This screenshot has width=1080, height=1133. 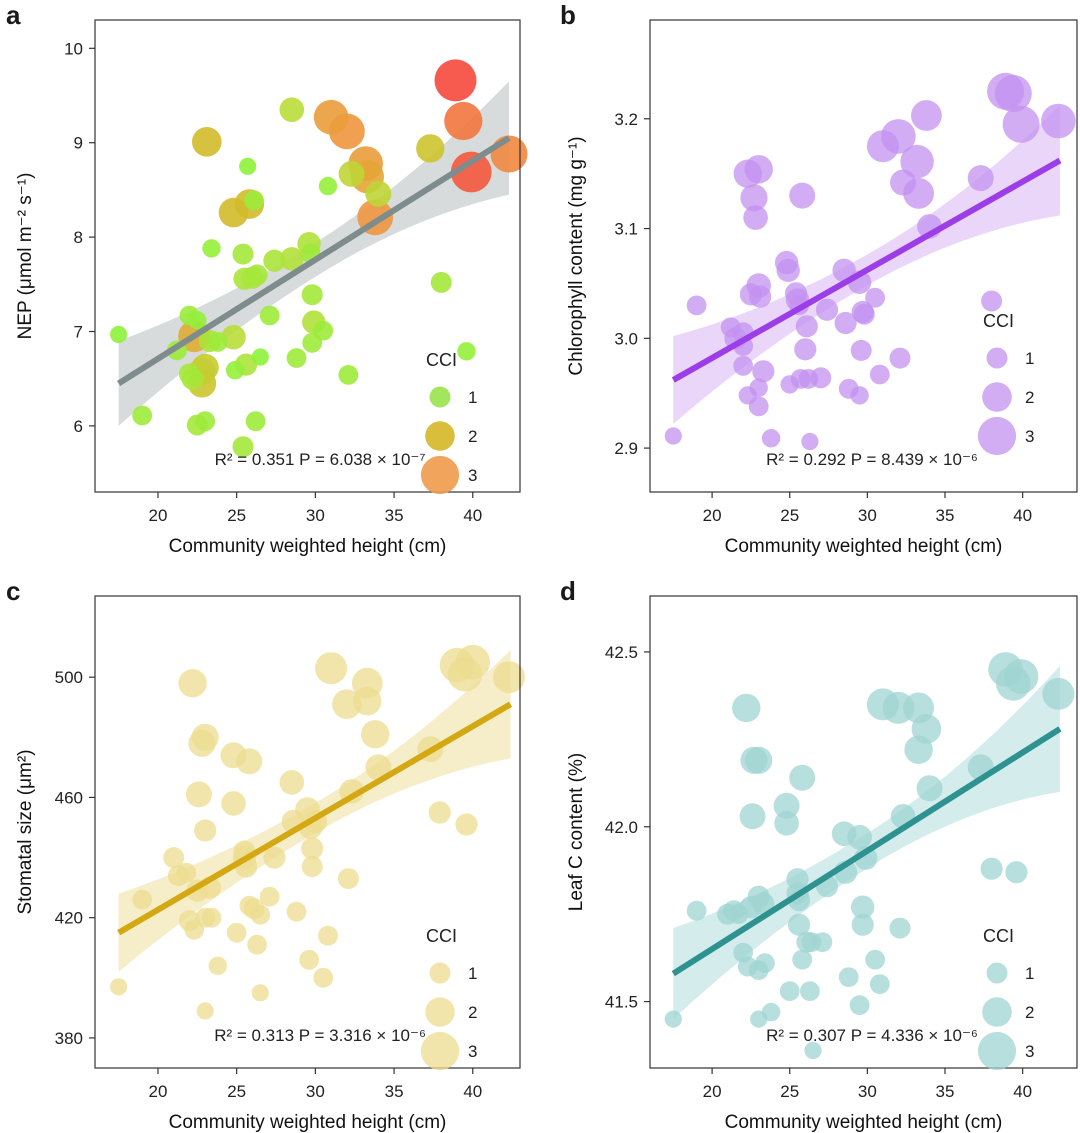 I want to click on y-tick-label: 500, so click(x=69, y=677).